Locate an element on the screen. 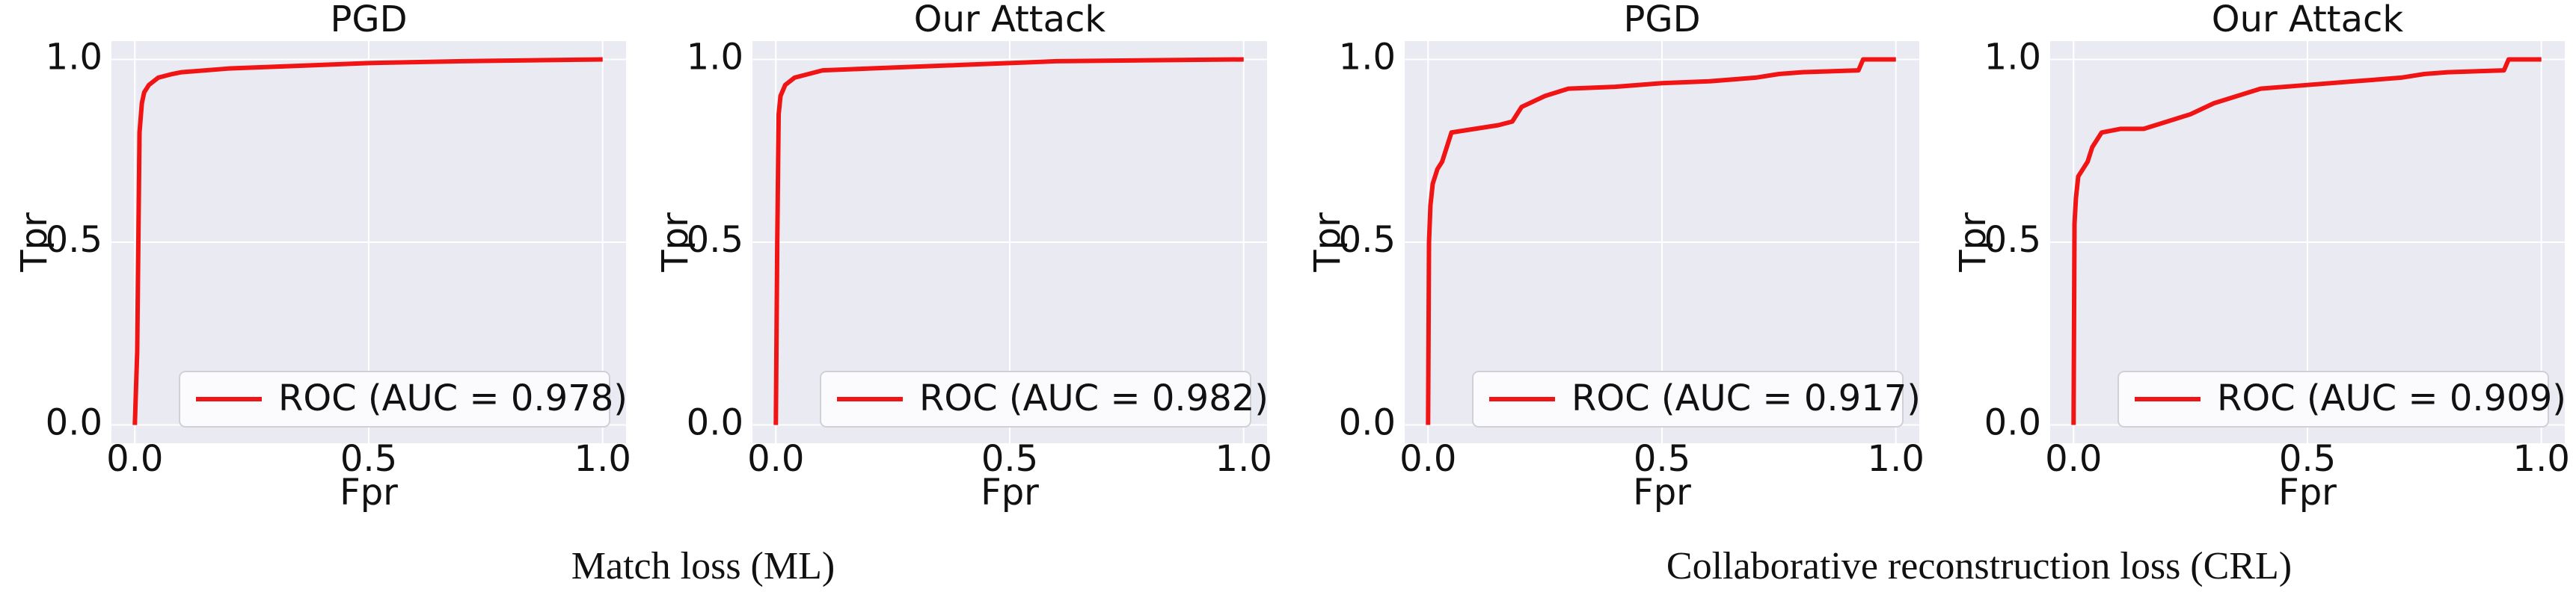 Image resolution: width=2576 pixels, height=592 pixels. caption: Collaborative reconstruction loss (CRL) is located at coordinates (1979, 567).